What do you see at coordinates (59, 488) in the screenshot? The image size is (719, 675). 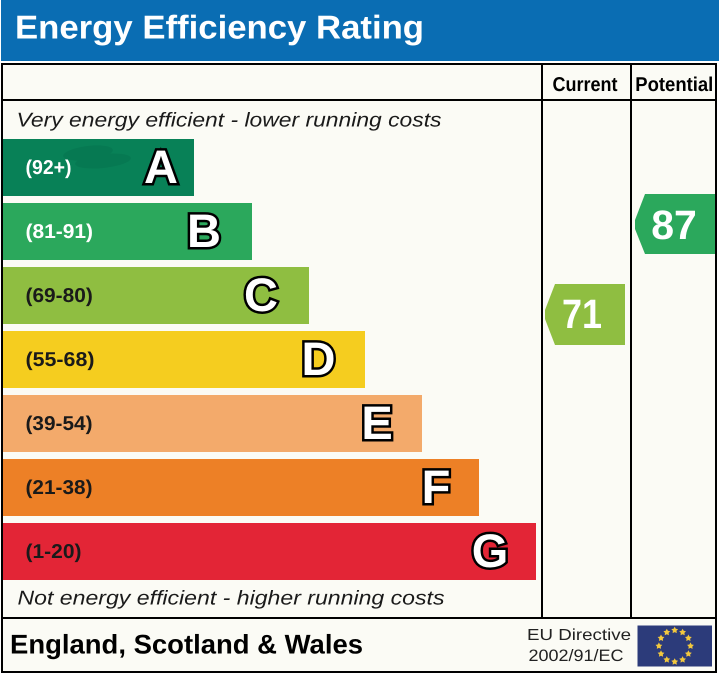 I see `svg-text: (21-38)` at bounding box center [59, 488].